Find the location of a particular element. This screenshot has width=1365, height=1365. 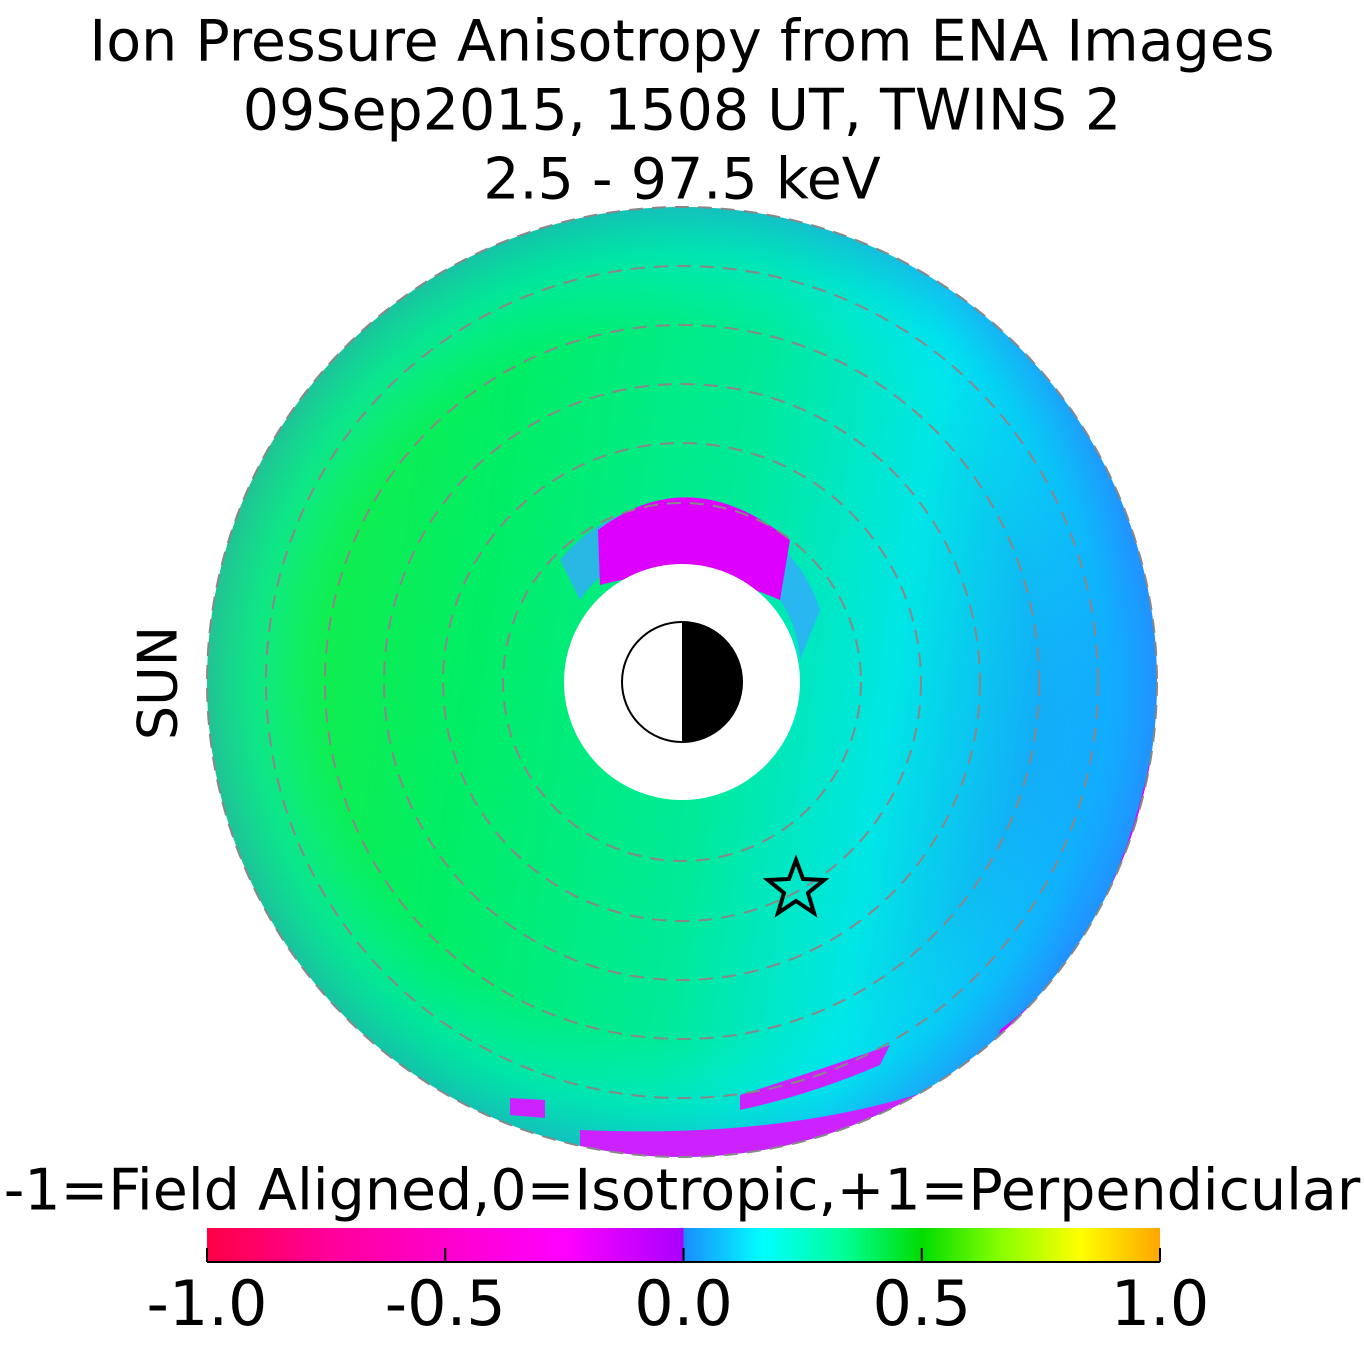

earth-night is located at coordinates (712, 682).